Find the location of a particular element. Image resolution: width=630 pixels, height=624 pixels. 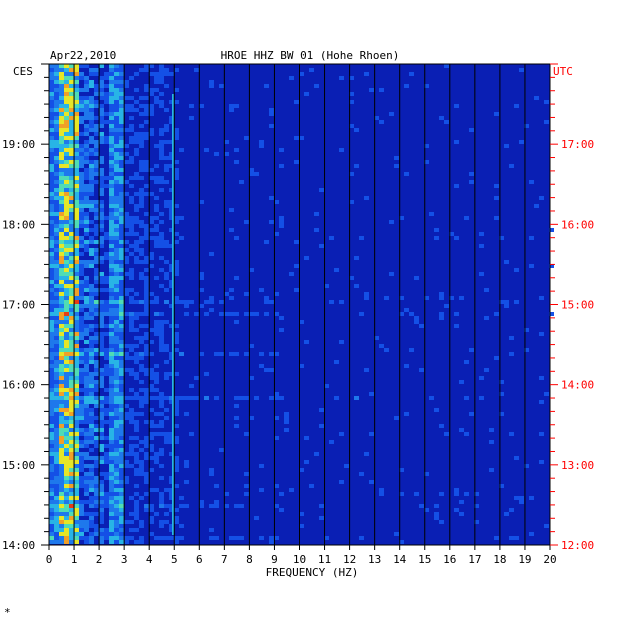

left-timezone-label: CES is located at coordinates (23, 71).